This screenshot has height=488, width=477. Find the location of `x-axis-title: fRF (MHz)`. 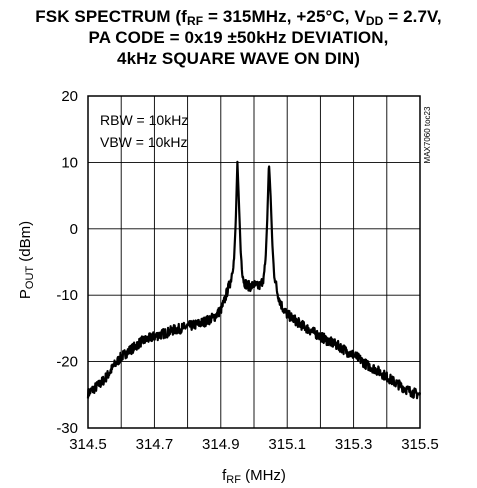

x-axis-title: fRF (MHz) is located at coordinates (254, 476).